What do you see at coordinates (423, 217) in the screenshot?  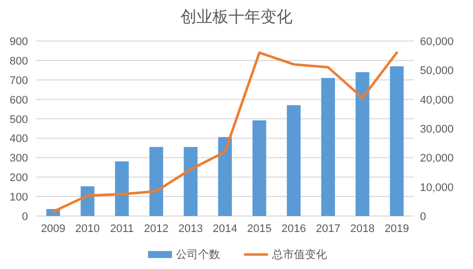 I see `y2-tick-label: 0` at bounding box center [423, 217].